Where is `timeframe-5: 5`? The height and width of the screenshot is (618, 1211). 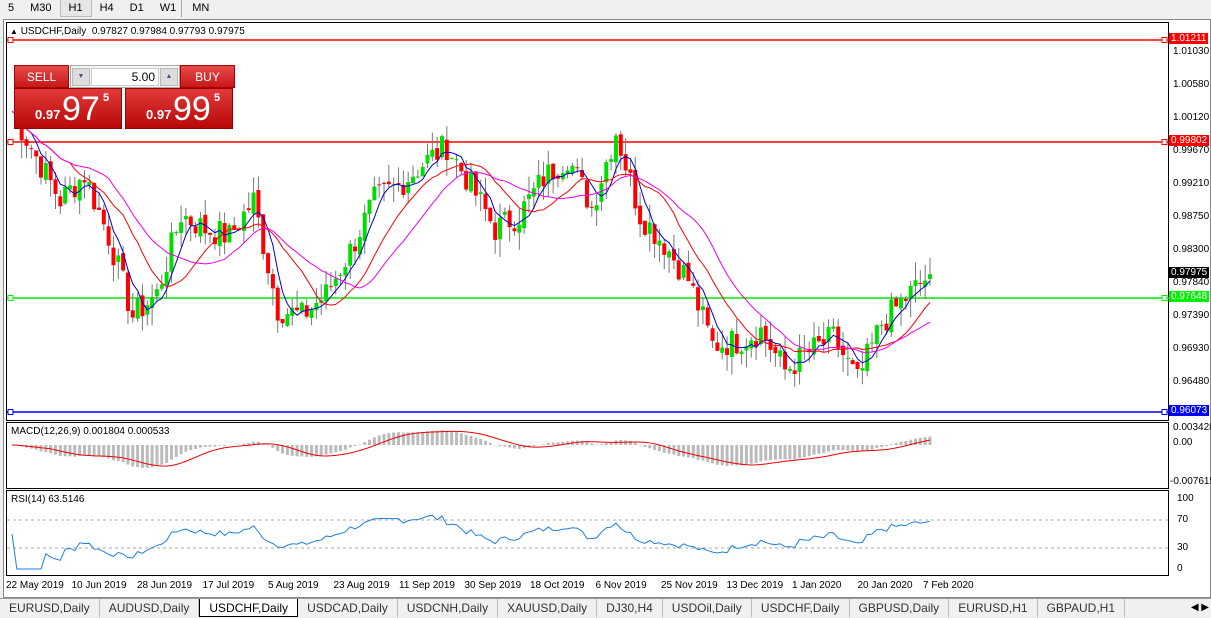 timeframe-5: 5 is located at coordinates (11, 8).